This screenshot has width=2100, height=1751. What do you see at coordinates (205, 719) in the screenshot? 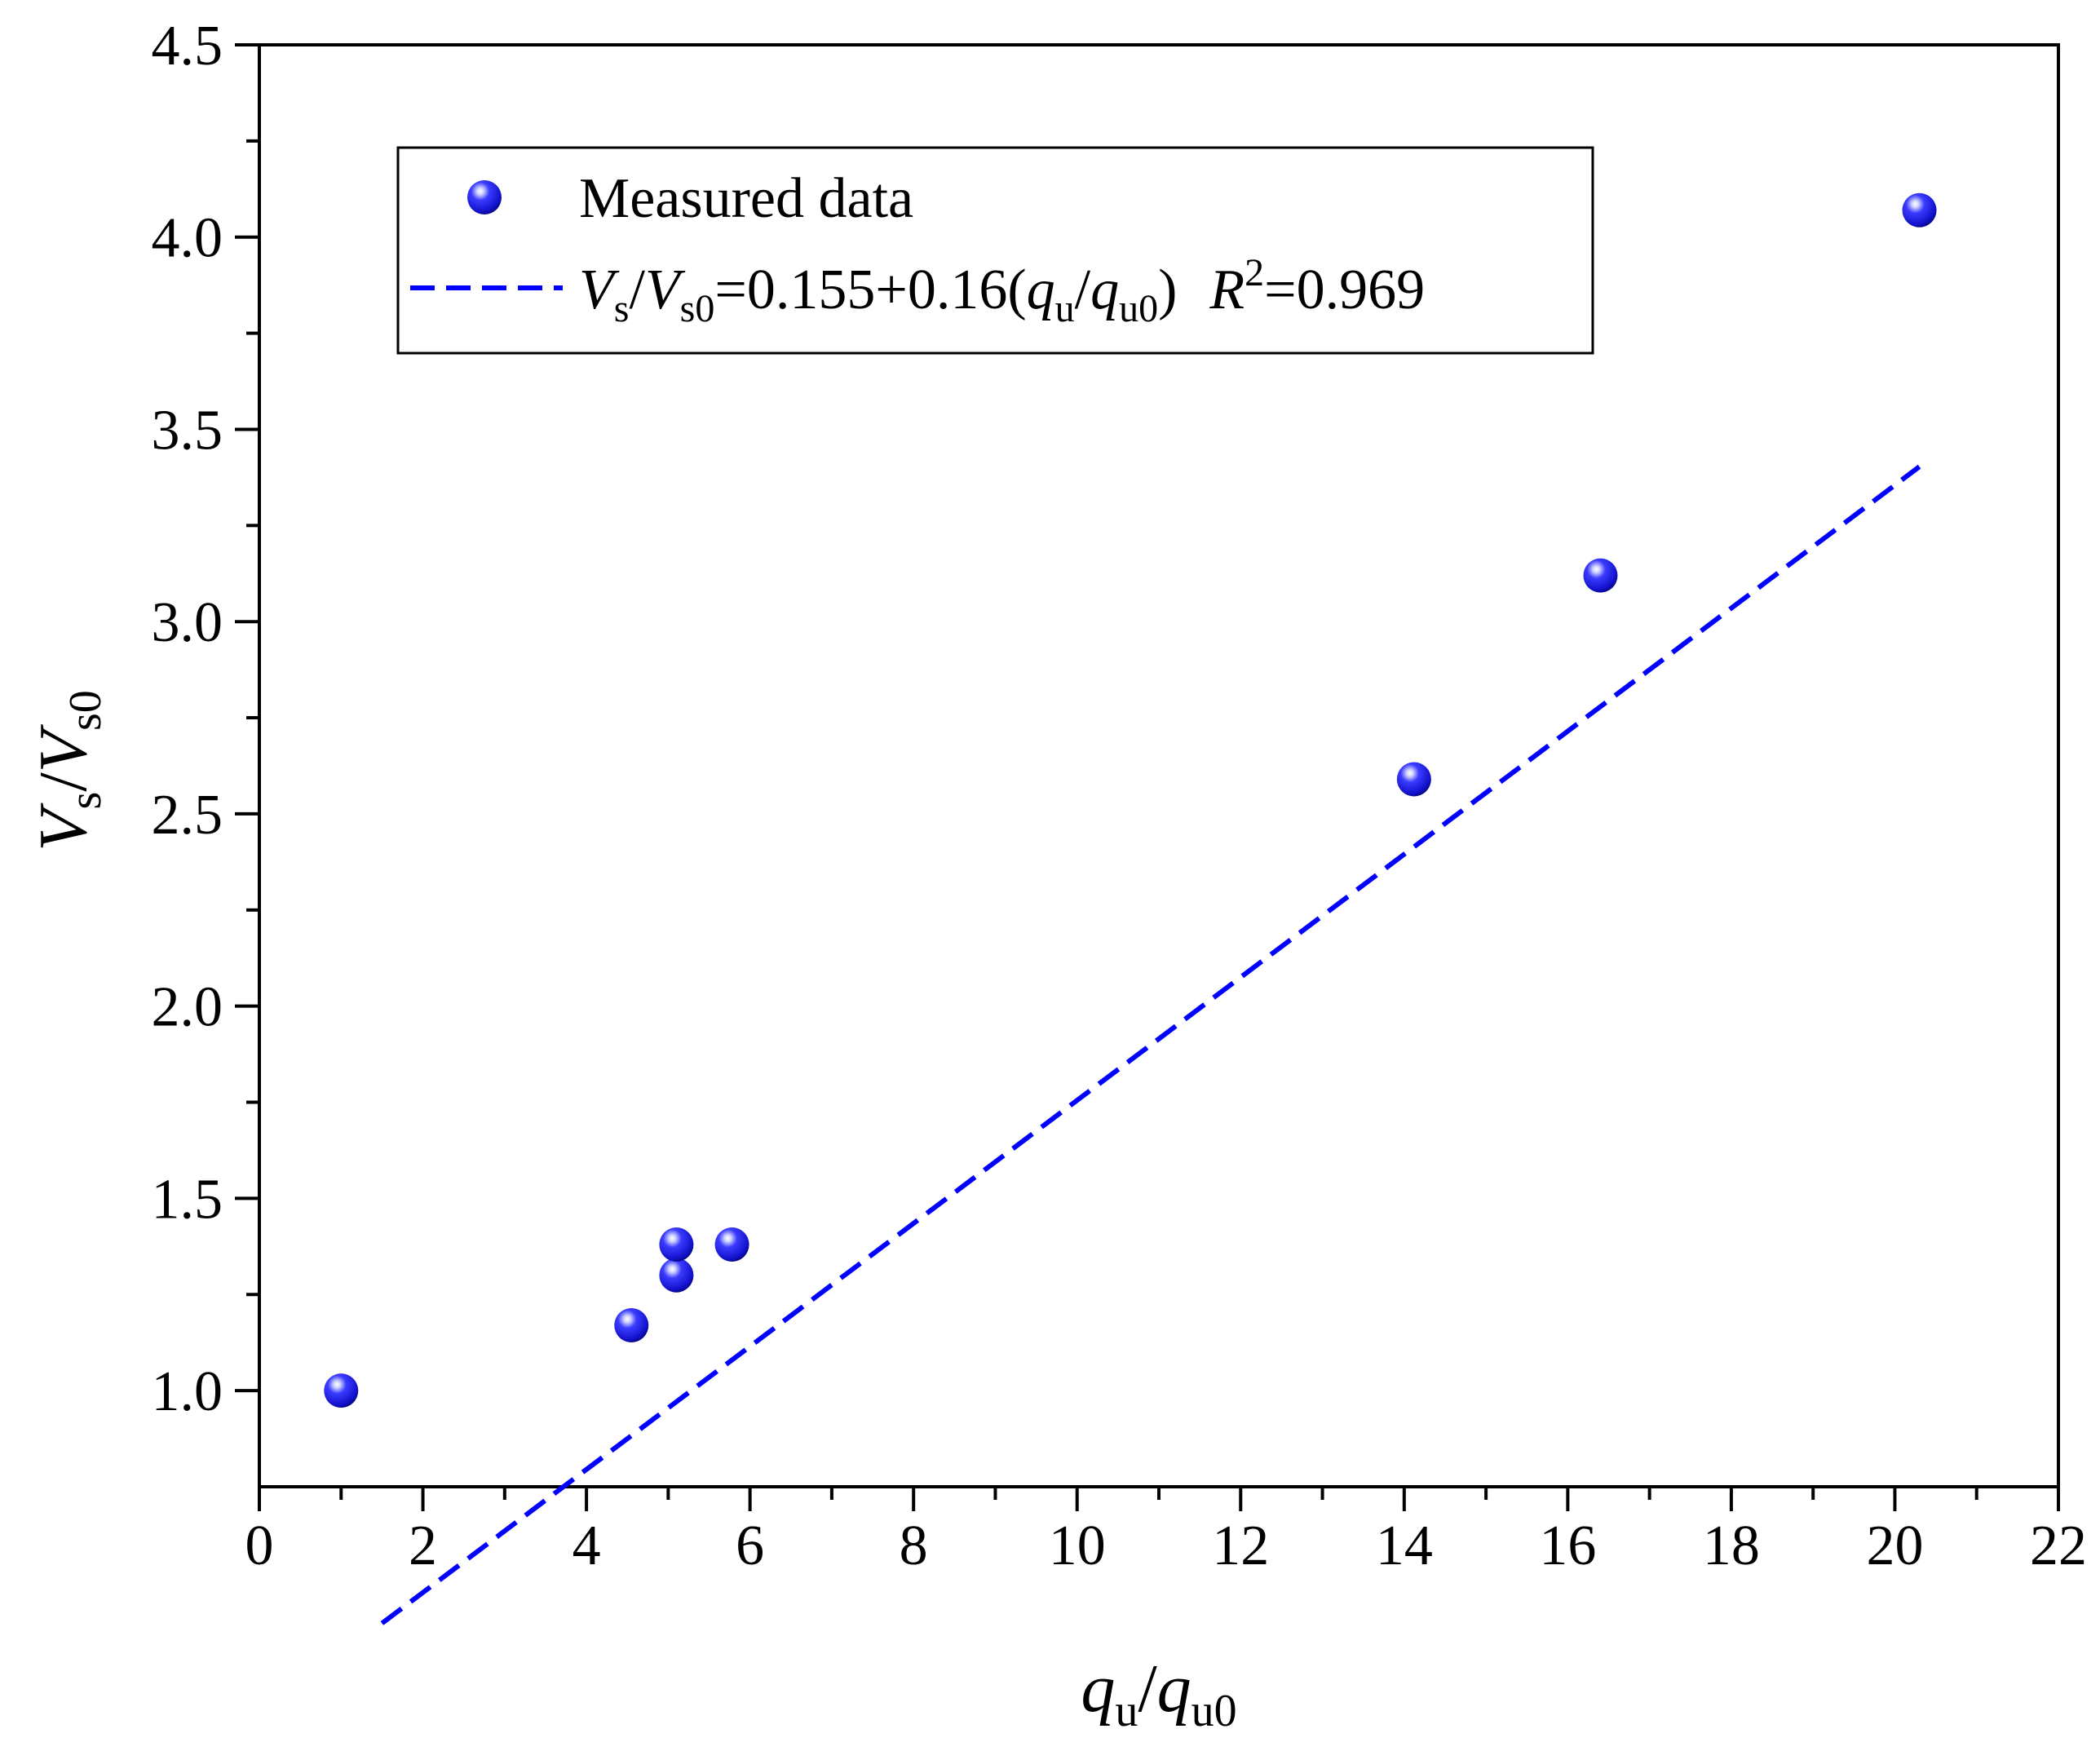
I see `y-axis: 1.0 1.5 2.0 2.5 3.0 3.5 4.0 4.5` at bounding box center [205, 719].